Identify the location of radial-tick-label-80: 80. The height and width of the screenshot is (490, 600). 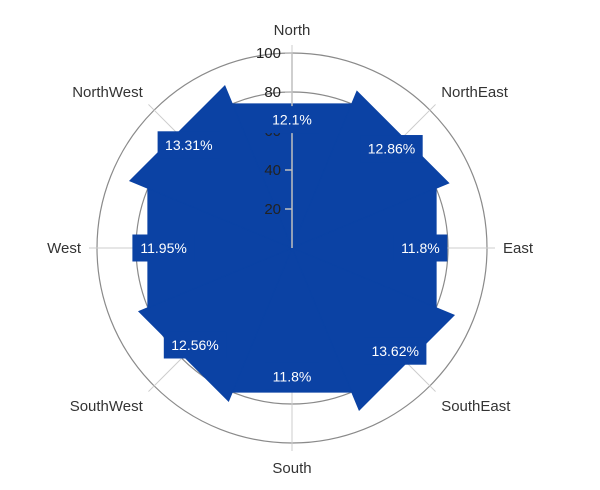
(272, 92).